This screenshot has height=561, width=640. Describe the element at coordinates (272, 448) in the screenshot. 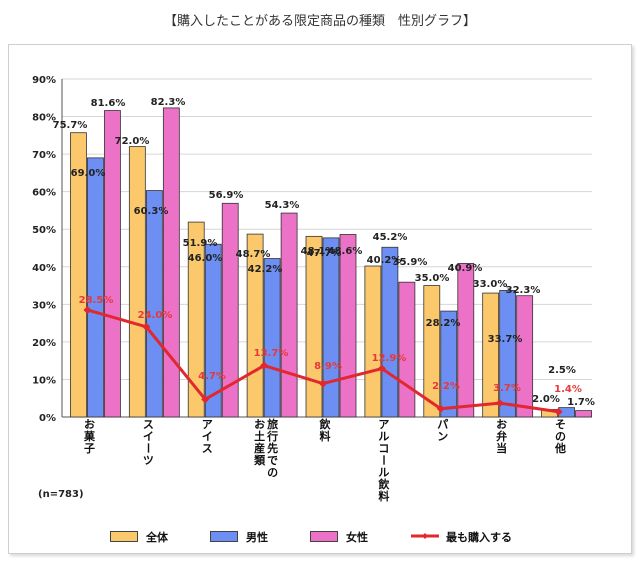

I see `svg-text: 先` at that location.